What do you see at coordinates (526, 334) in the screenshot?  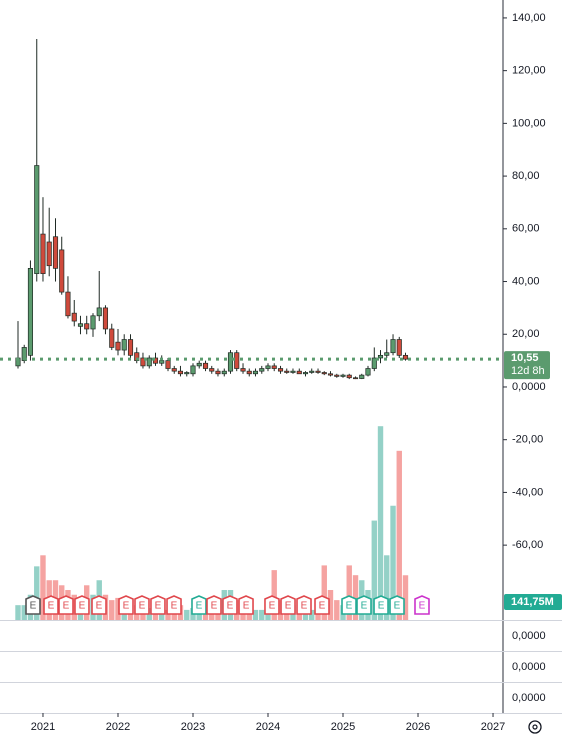 I see `y-tick-label: 20,00` at bounding box center [526, 334].